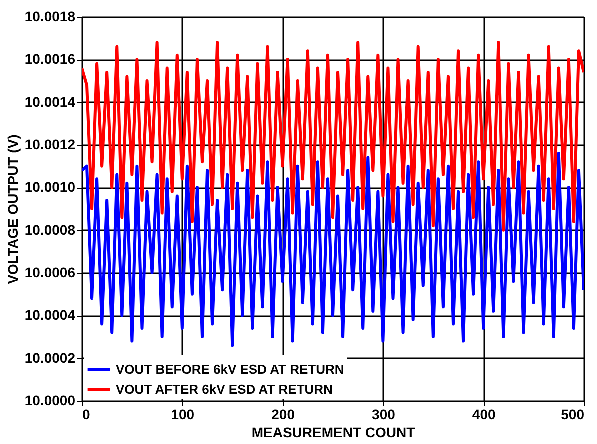 This screenshot has height=444, width=597. Describe the element at coordinates (384, 414) in the screenshot. I see `x-tick-label: 300` at that location.